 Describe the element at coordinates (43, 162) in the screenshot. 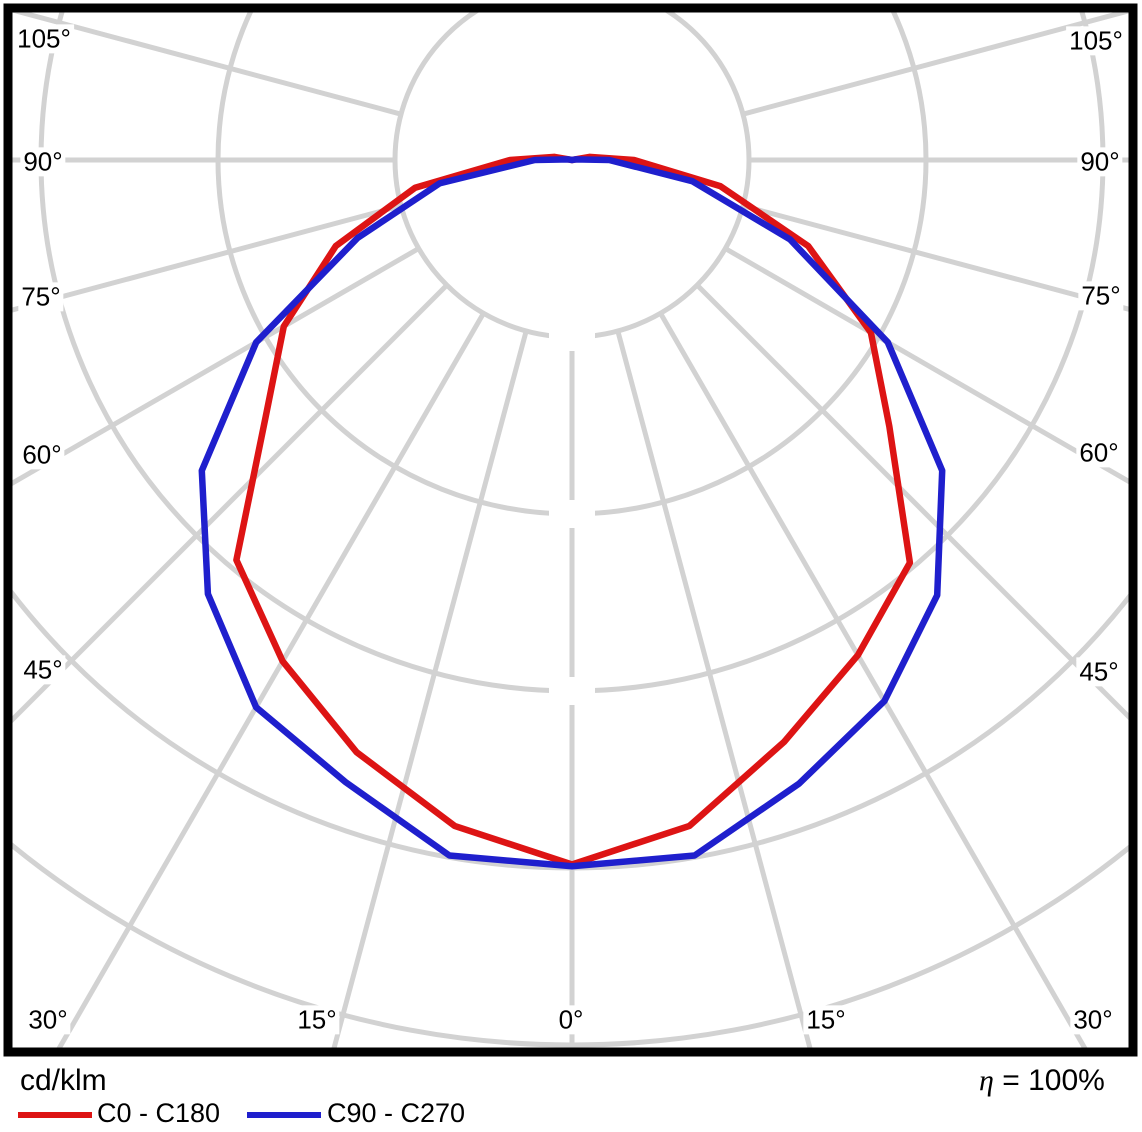

I see `angle-label-left-90deg: 90°` at that location.